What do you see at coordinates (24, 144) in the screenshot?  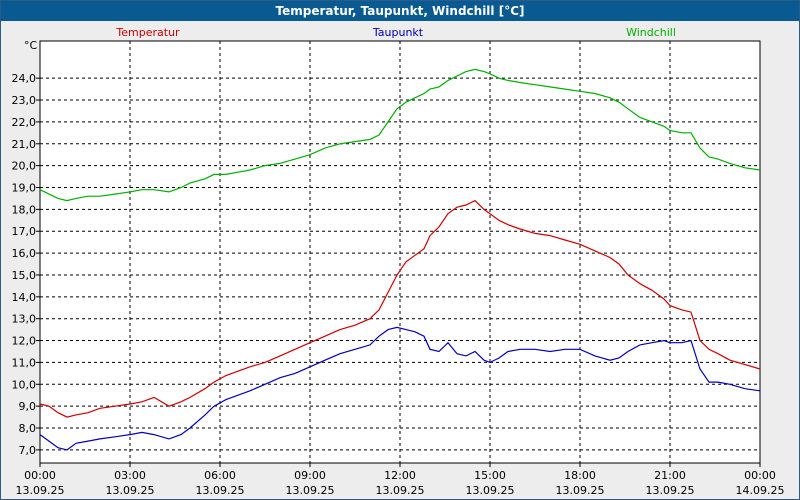 I see `y-tick-label: 21,0` at bounding box center [24, 144].